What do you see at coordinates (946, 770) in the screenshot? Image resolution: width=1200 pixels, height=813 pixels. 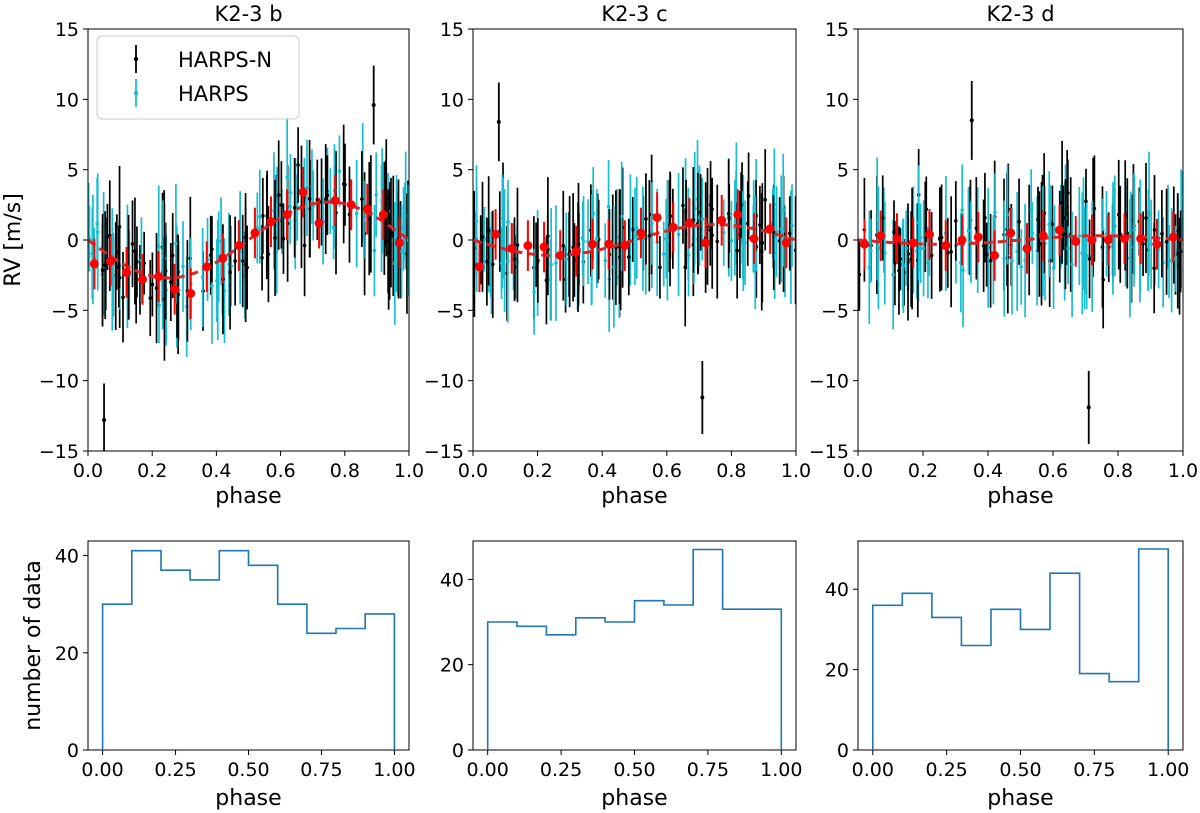 I see `x-tick-label: 0.25` at bounding box center [946, 770].